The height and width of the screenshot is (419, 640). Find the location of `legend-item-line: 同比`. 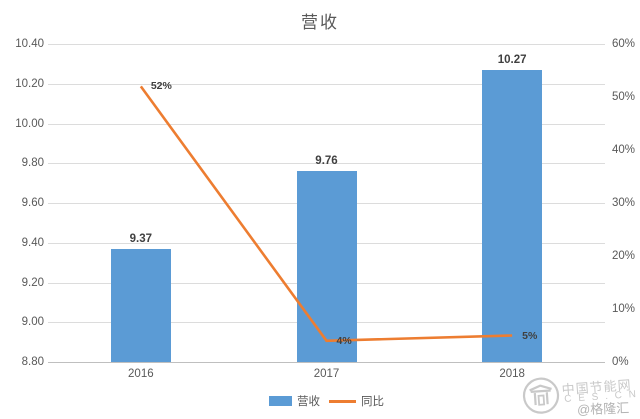

legend-item-line: 同比 is located at coordinates (356, 401).